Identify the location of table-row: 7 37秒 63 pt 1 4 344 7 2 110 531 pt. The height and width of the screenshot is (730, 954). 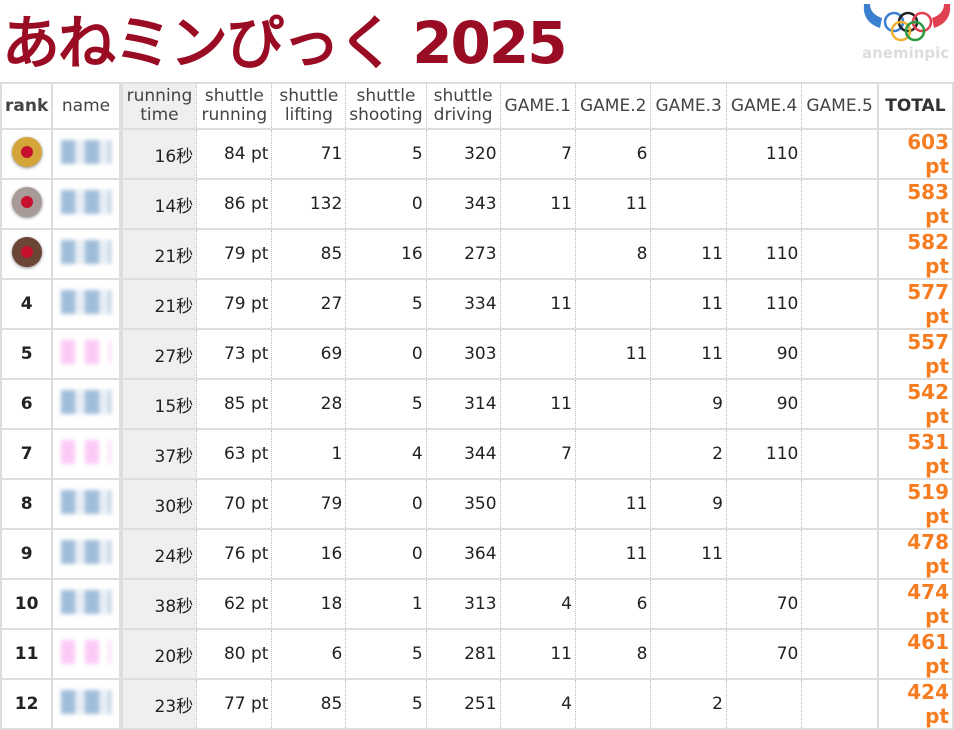
(477, 455).